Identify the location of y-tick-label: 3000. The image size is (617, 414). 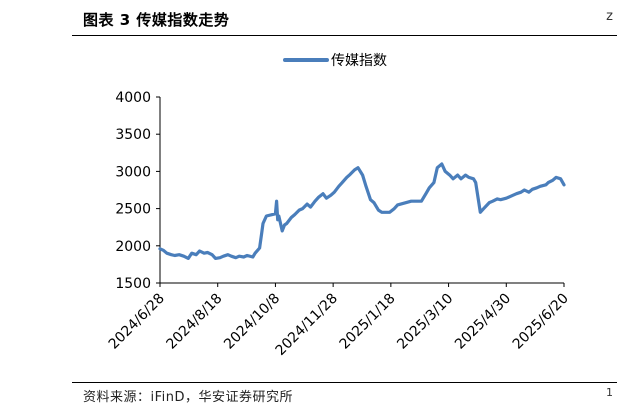
(133, 172).